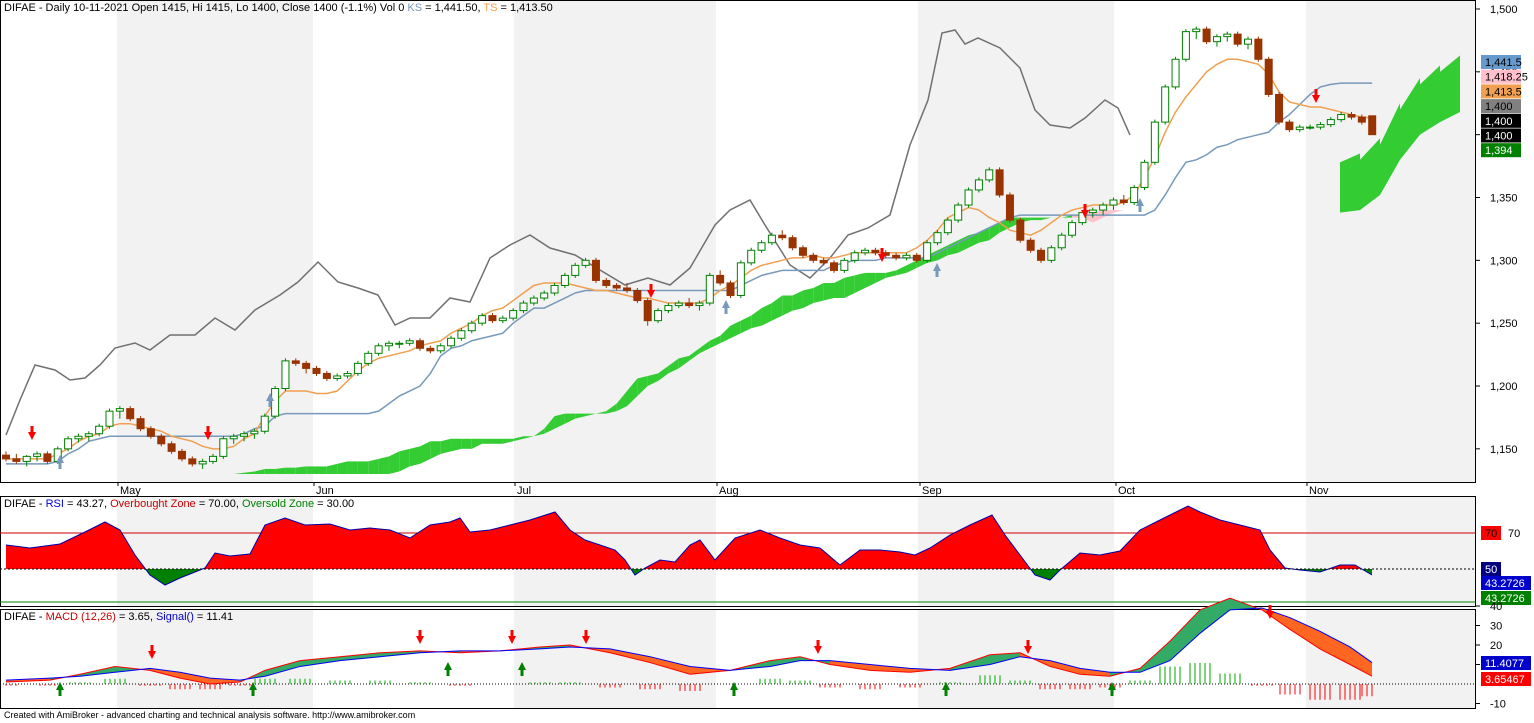 This screenshot has height=723, width=1534. Describe the element at coordinates (1501, 76) in the screenshot. I see `price-tag-bg` at that location.